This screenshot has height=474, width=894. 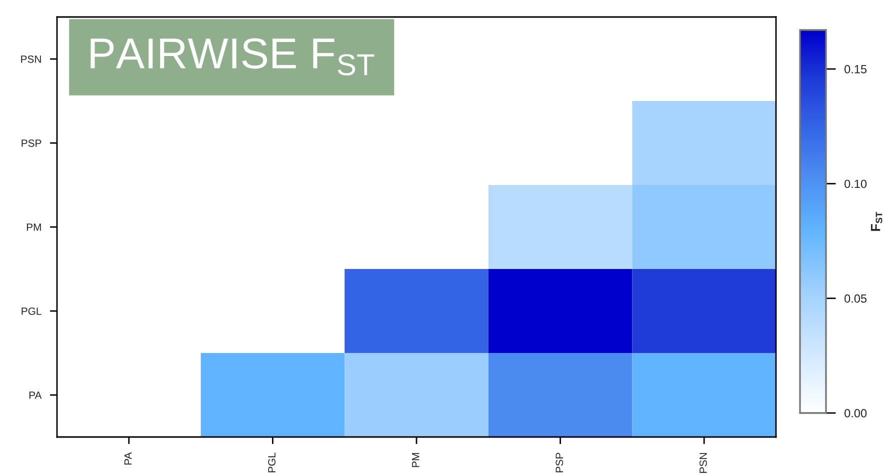 I want to click on color-bar-title: F$_{ST}$, so click(x=876, y=221).